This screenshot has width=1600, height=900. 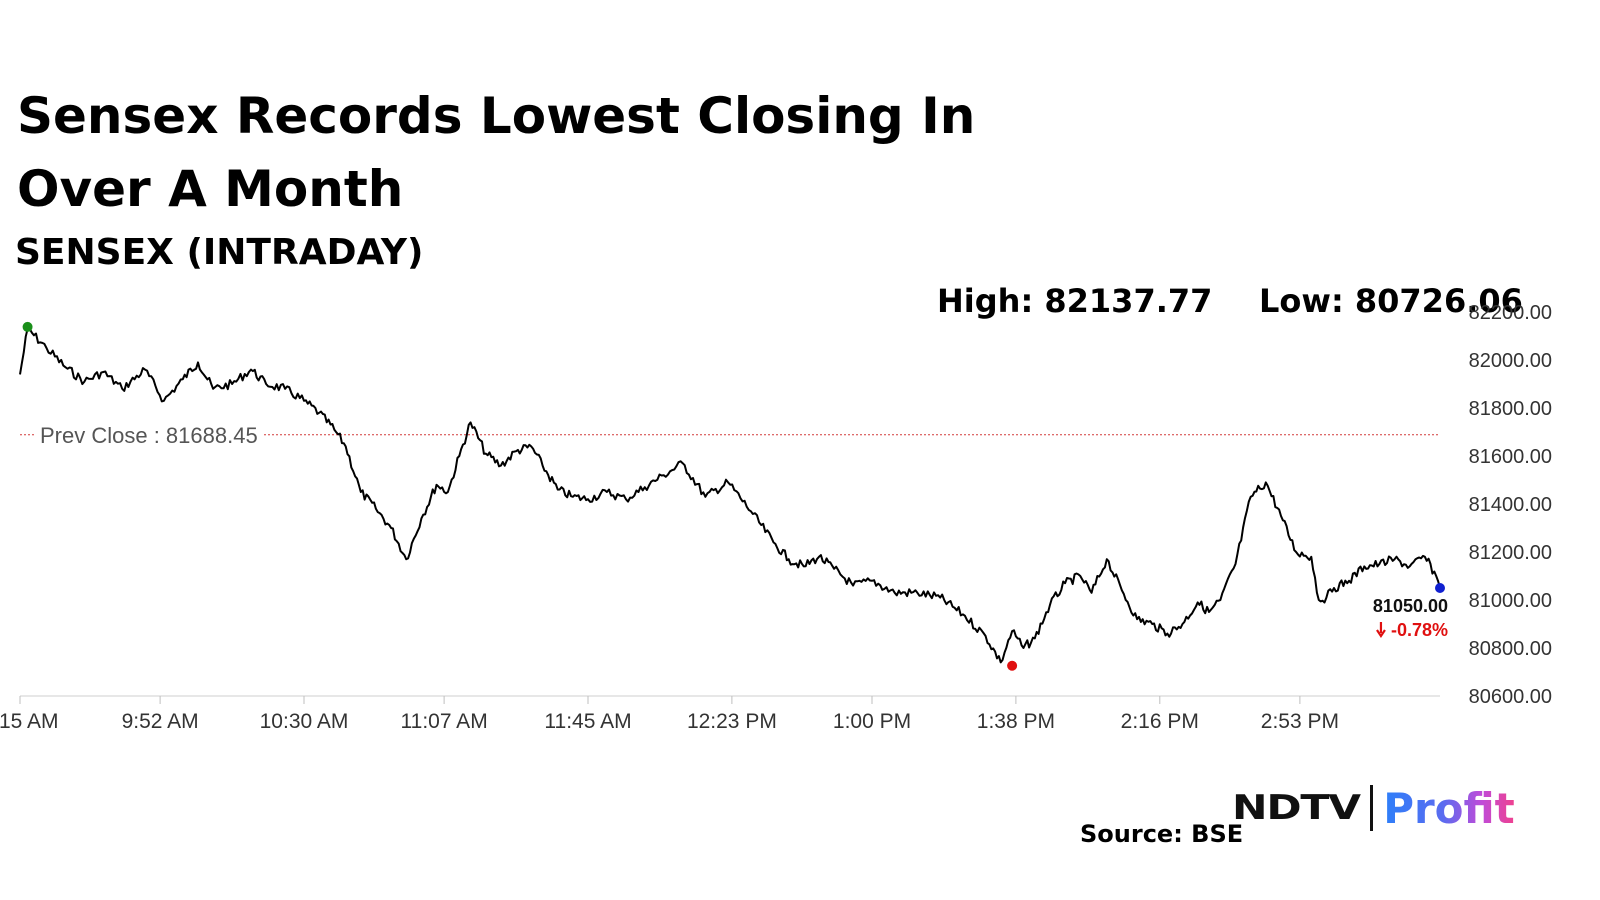 What do you see at coordinates (219, 252) in the screenshot?
I see `chart-subtitle: SENSEX (INTRADAY)` at bounding box center [219, 252].